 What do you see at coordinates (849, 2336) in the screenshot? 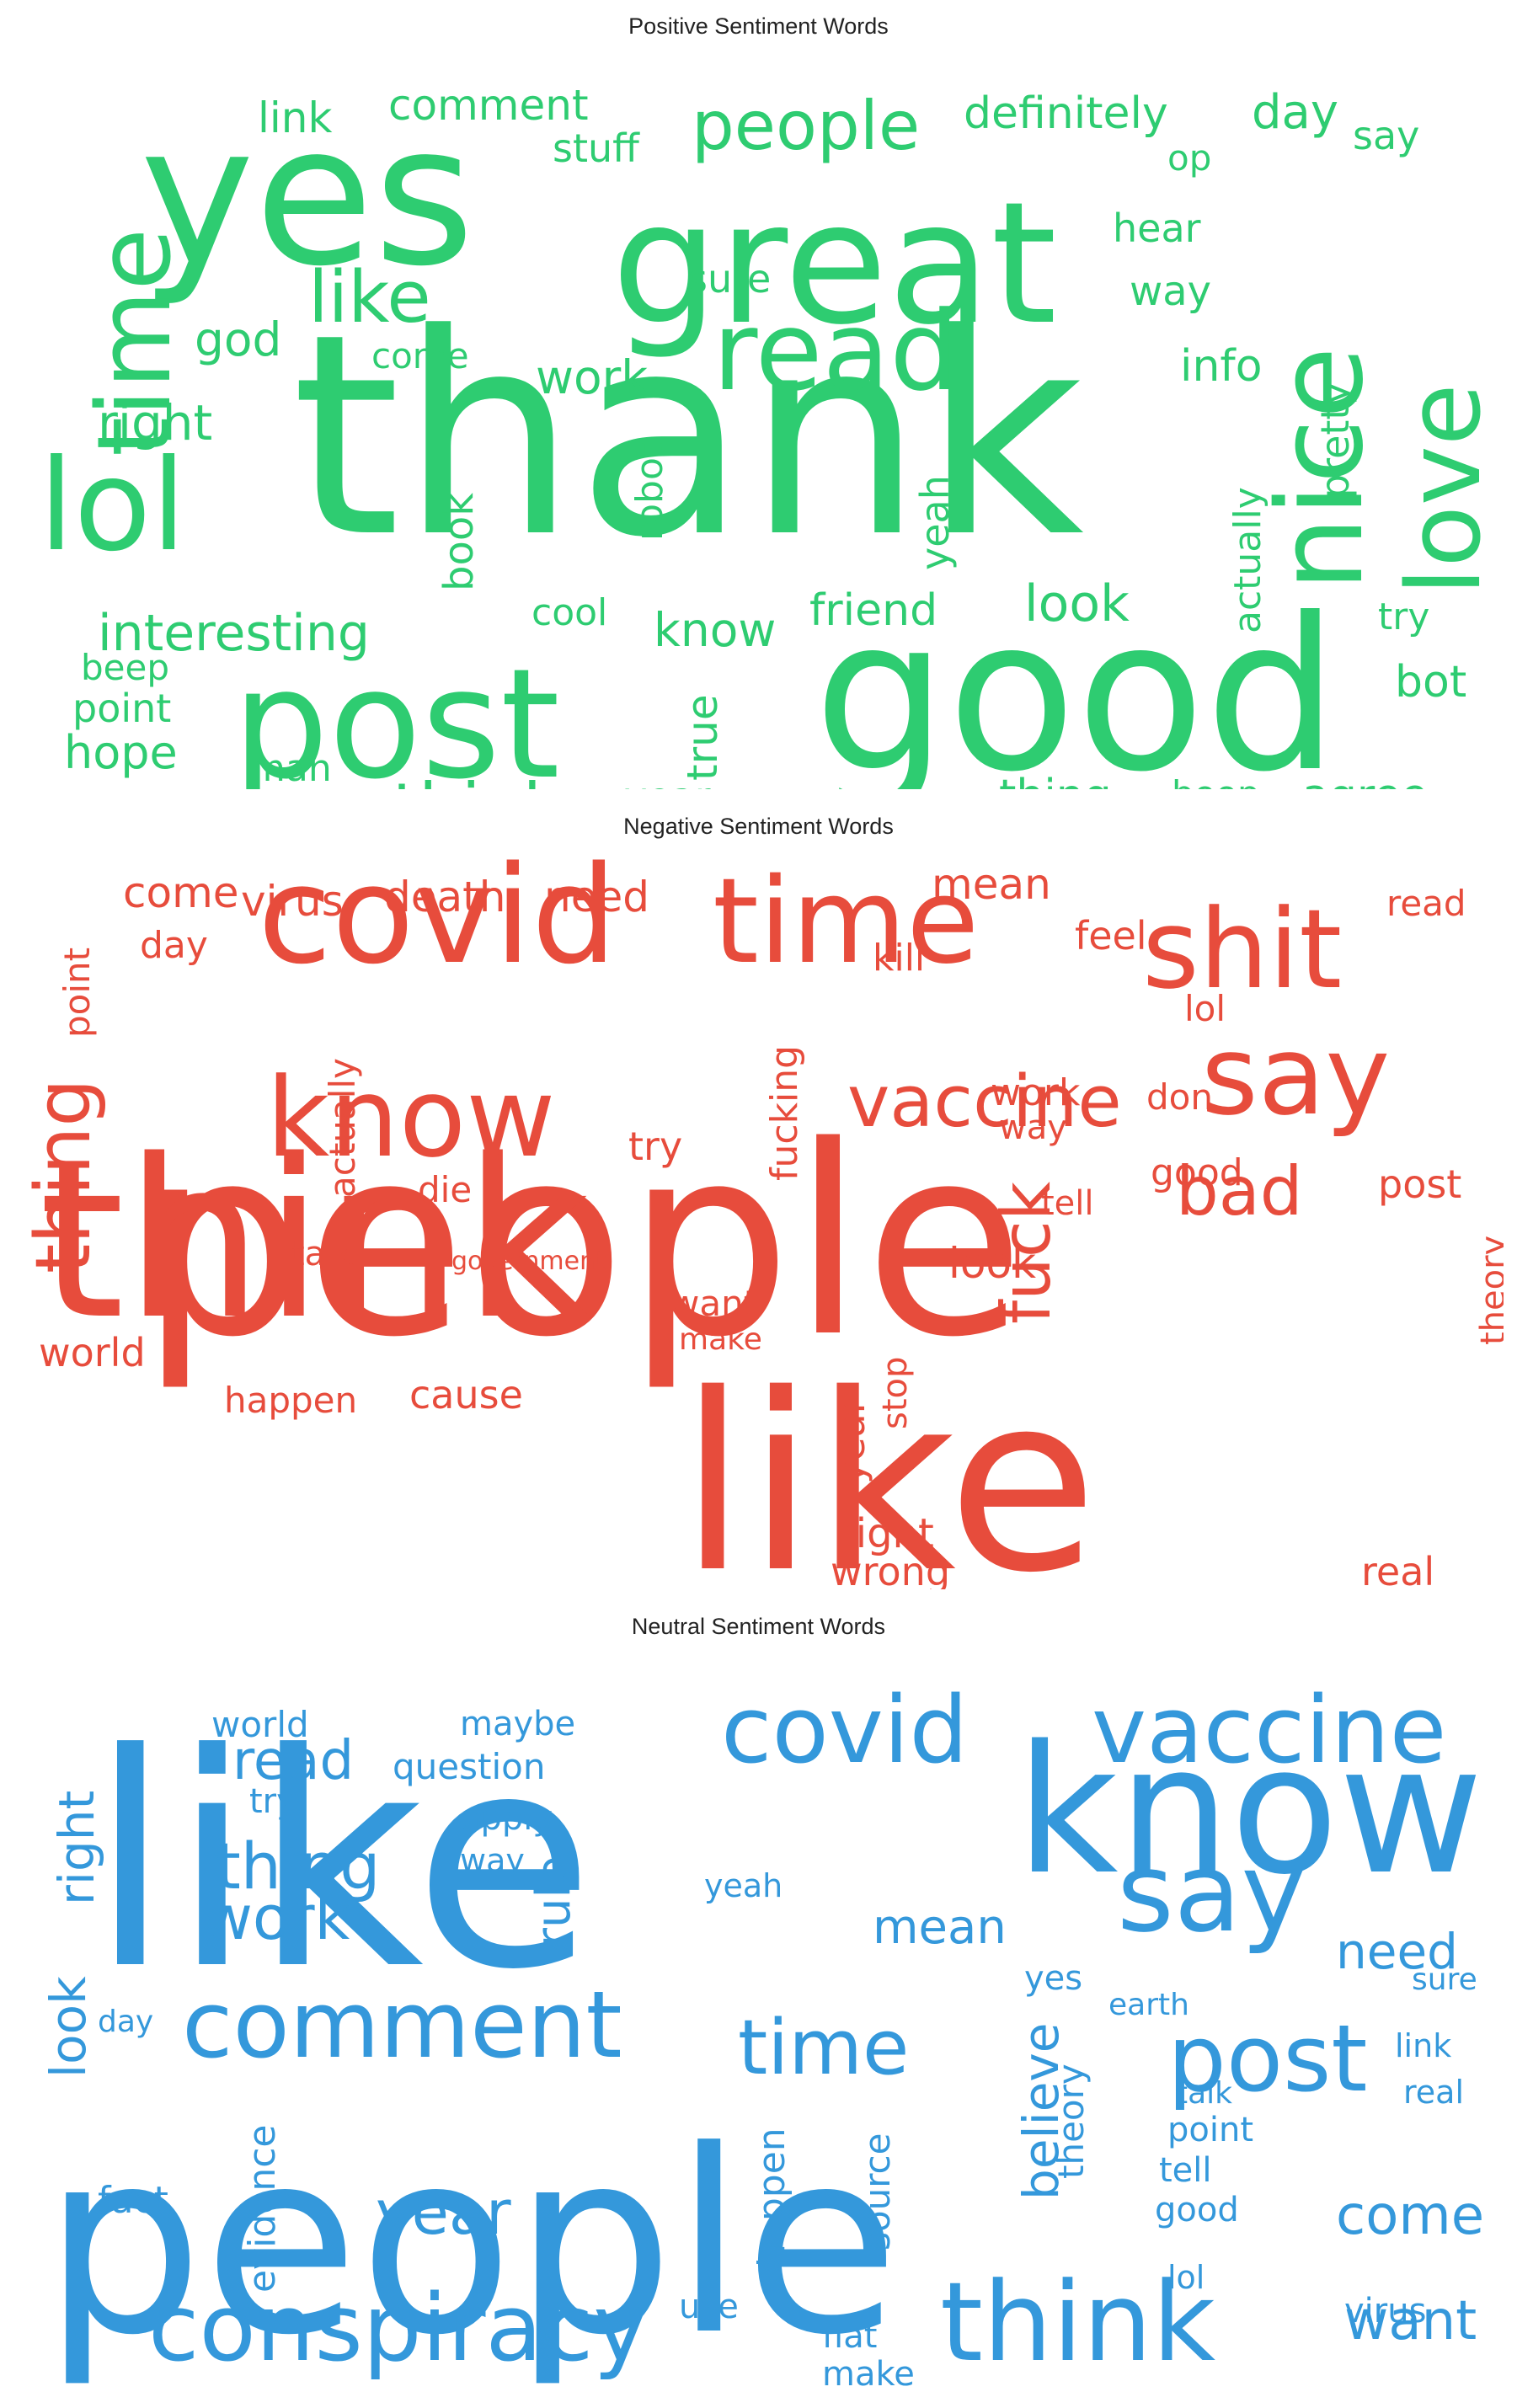
I see `word-flat: flat` at bounding box center [849, 2336].